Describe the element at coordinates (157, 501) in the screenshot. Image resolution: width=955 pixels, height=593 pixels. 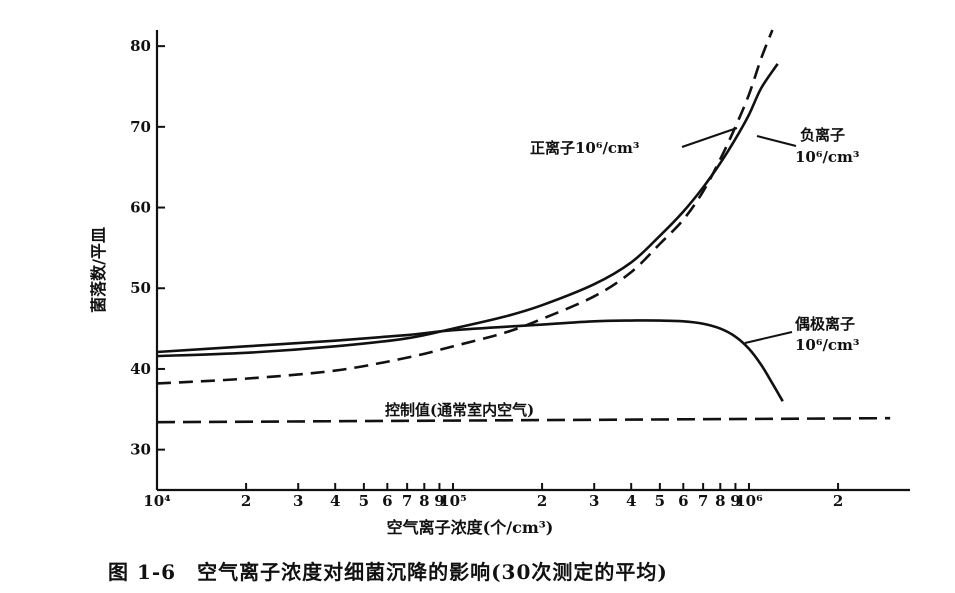
I see `x-tick-label: 10⁴` at that location.